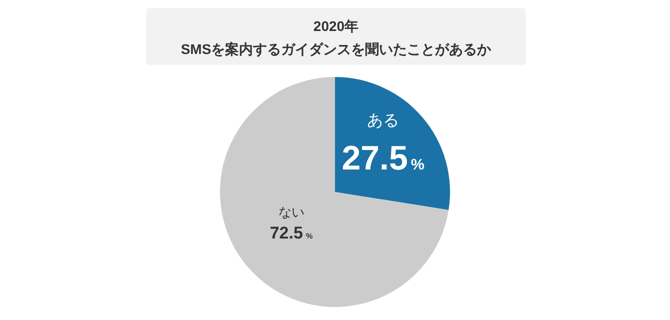 The width and height of the screenshot is (670, 320). I want to click on chart-title: 2020年, so click(336, 26).